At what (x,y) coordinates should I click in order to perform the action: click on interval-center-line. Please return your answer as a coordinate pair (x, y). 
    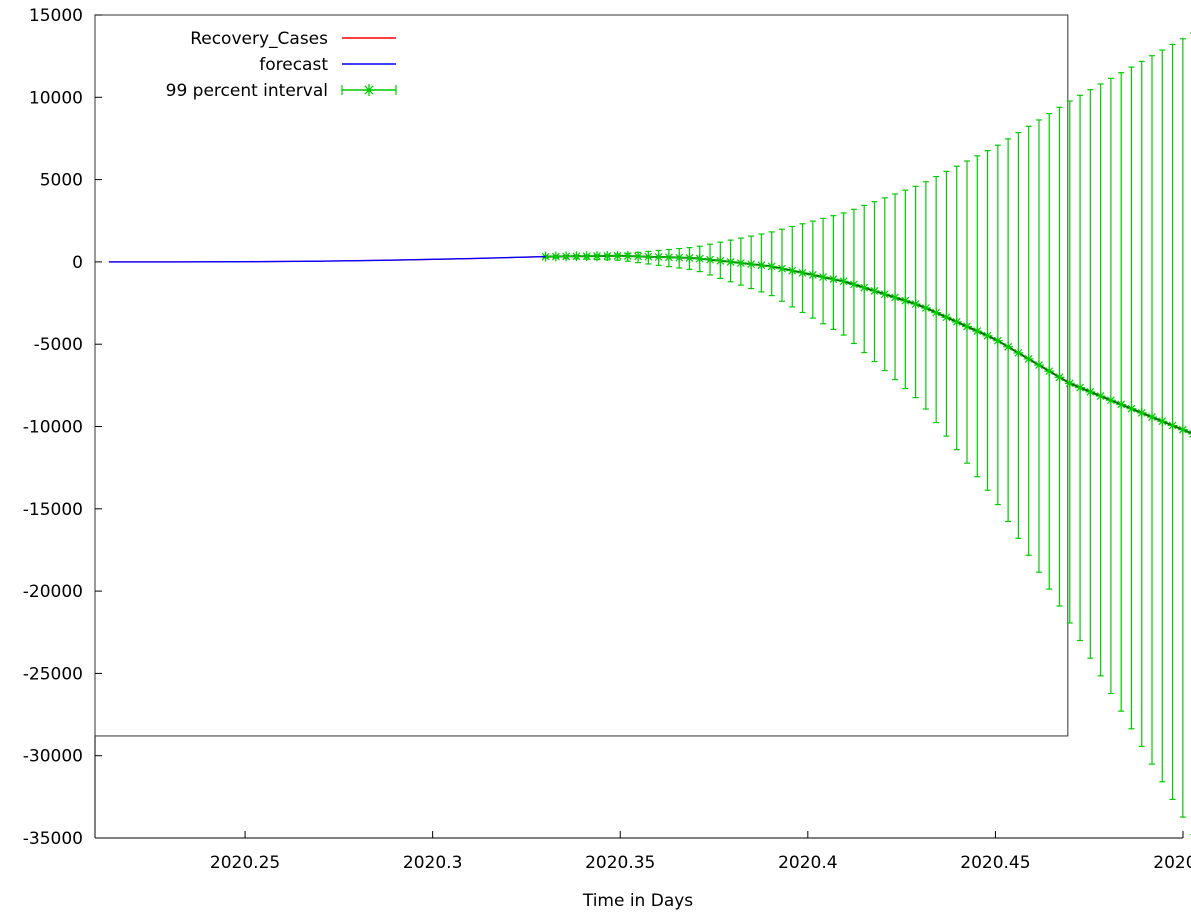
    Looking at the image, I should click on (868, 344).